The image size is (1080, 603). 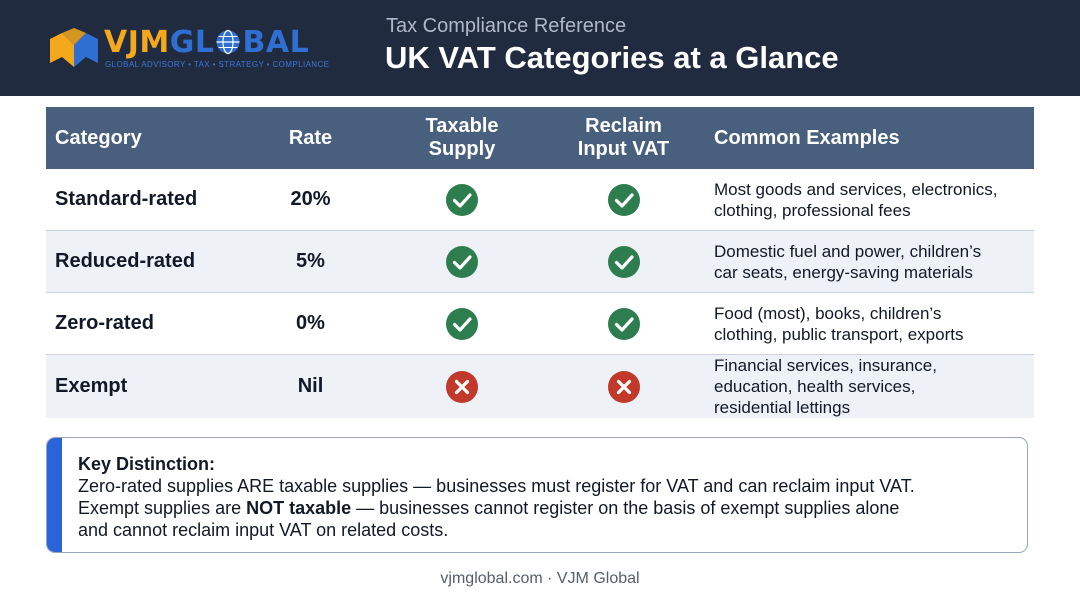 I want to click on examples-line: education, health services,, so click(x=815, y=386).